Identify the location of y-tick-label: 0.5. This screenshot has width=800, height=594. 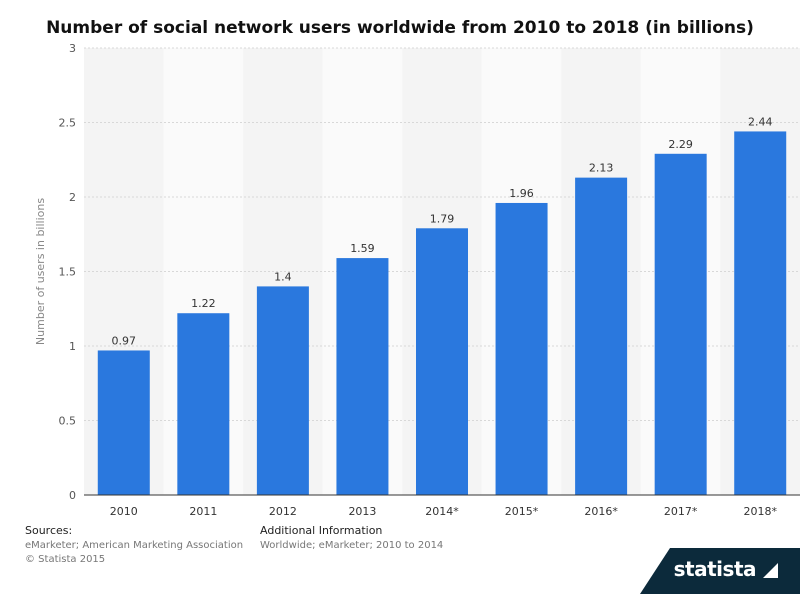
(68, 421).